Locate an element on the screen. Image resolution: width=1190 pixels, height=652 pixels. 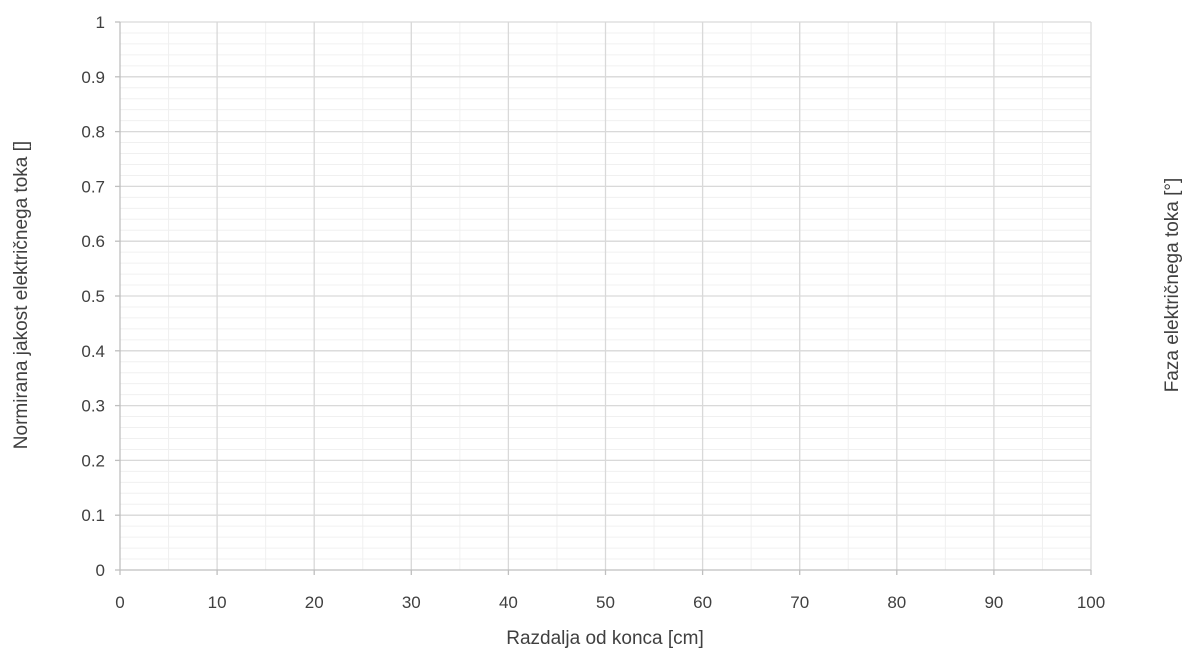
y-tick-label: 0.2 is located at coordinates (93, 460).